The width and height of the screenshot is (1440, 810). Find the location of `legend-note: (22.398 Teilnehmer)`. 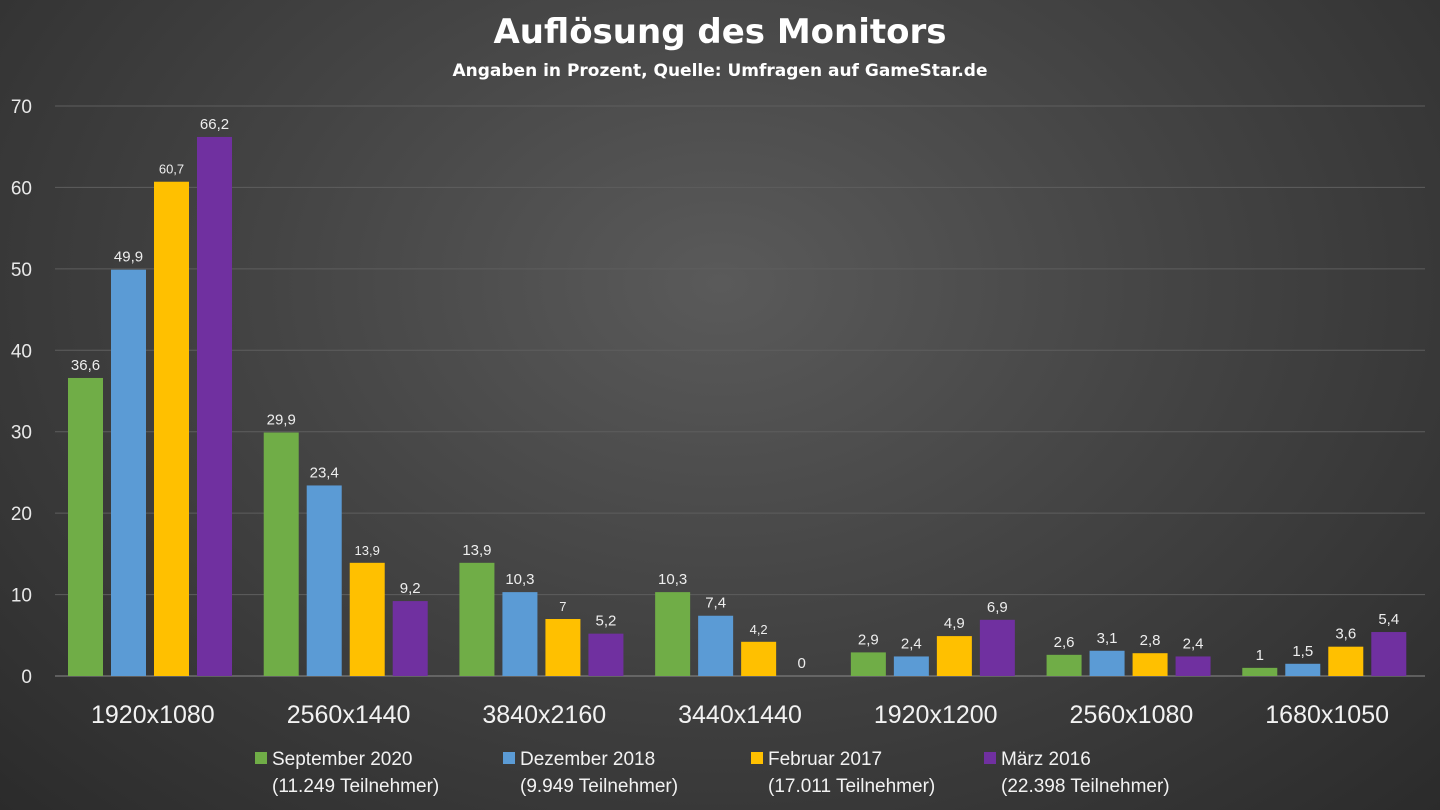

legend-note: (22.398 Teilnehmer) is located at coordinates (1085, 786).